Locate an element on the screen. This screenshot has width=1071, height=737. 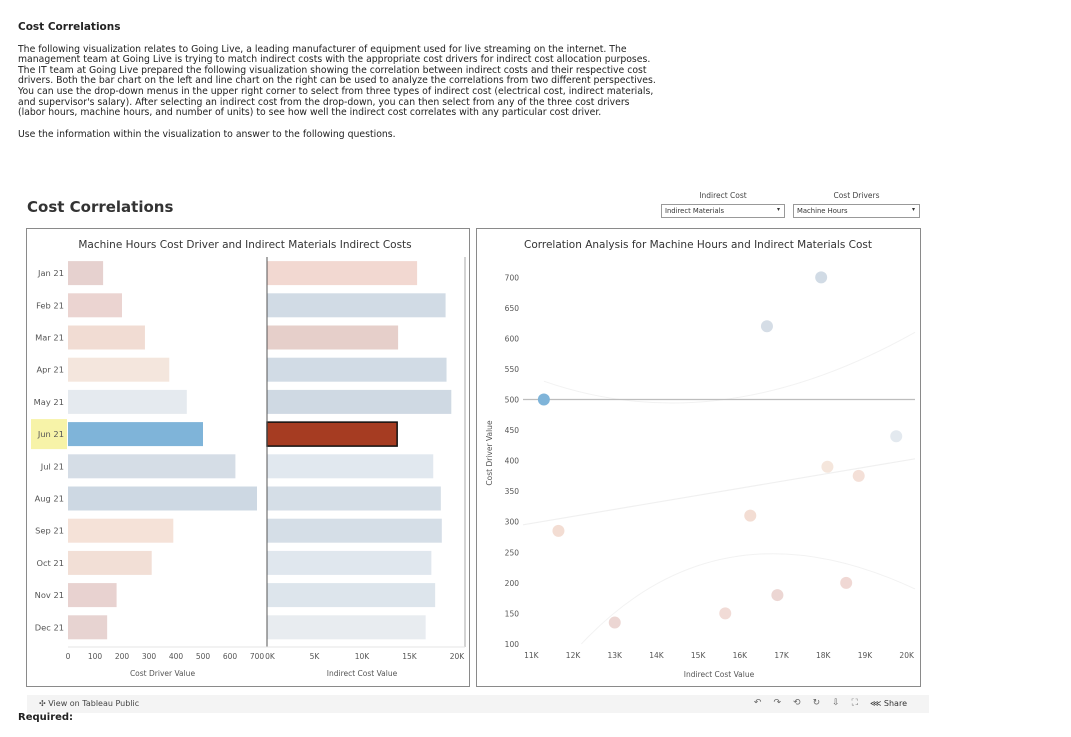
share-label: Share is located at coordinates (895, 703).